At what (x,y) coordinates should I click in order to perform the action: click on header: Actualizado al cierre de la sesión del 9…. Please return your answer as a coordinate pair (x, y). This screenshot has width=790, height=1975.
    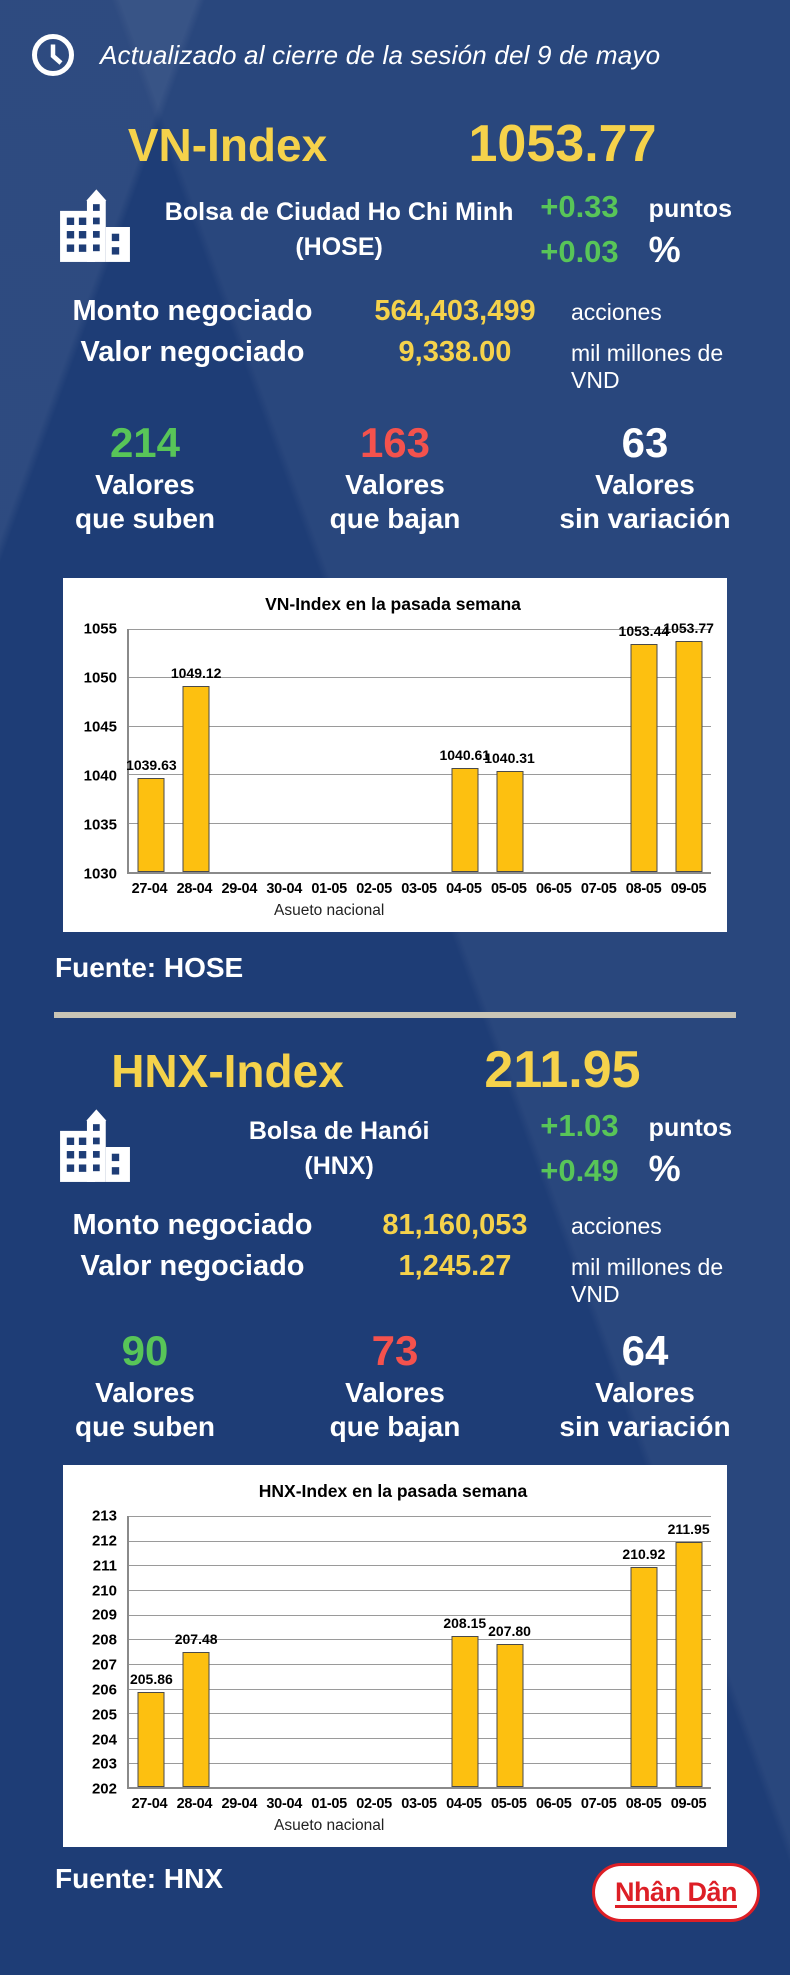
    Looking at the image, I should click on (395, 39).